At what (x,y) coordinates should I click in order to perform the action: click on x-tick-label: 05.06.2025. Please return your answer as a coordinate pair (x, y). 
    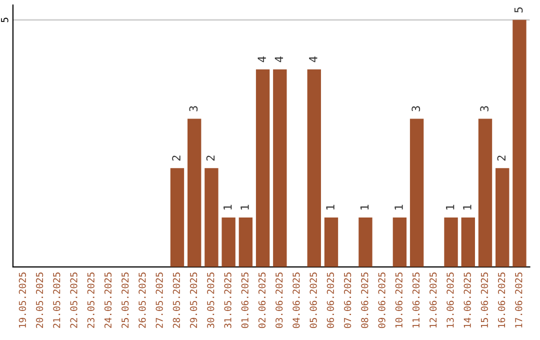
    Looking at the image, I should click on (313, 300).